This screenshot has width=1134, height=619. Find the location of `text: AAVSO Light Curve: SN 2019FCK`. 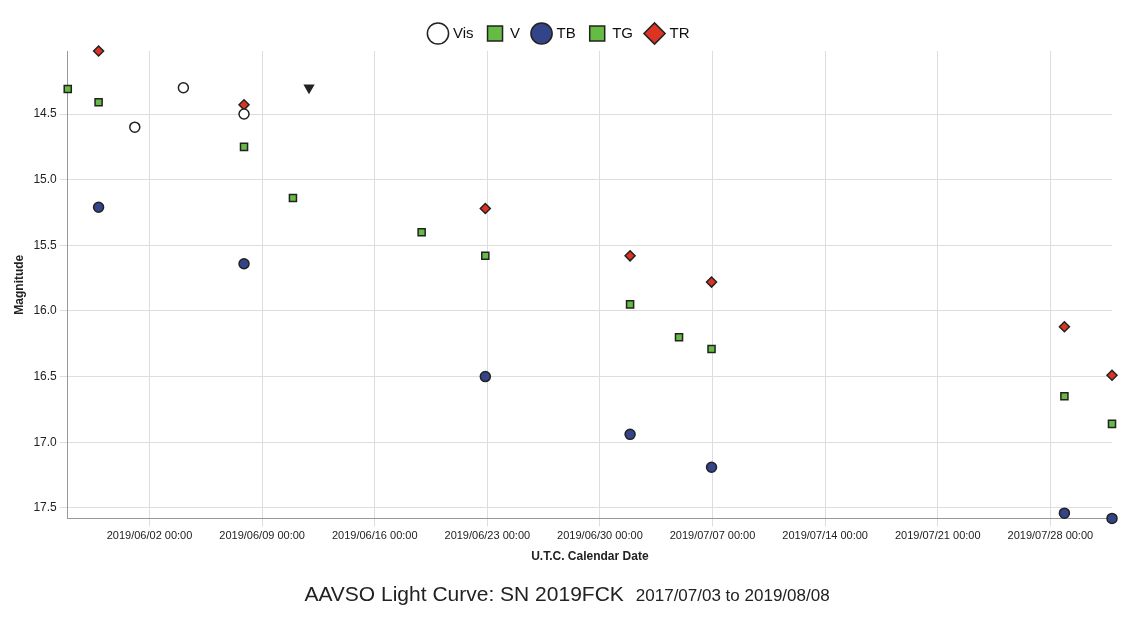

text: AAVSO Light Curve: SN 2019FCK is located at coordinates (464, 593).